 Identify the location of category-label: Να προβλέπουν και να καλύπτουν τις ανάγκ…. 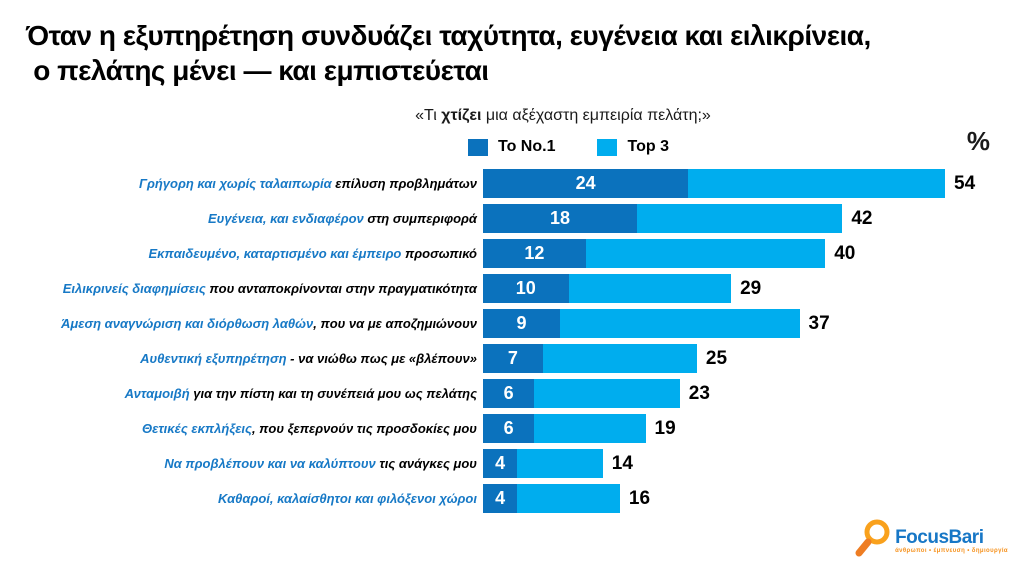
(241, 463).